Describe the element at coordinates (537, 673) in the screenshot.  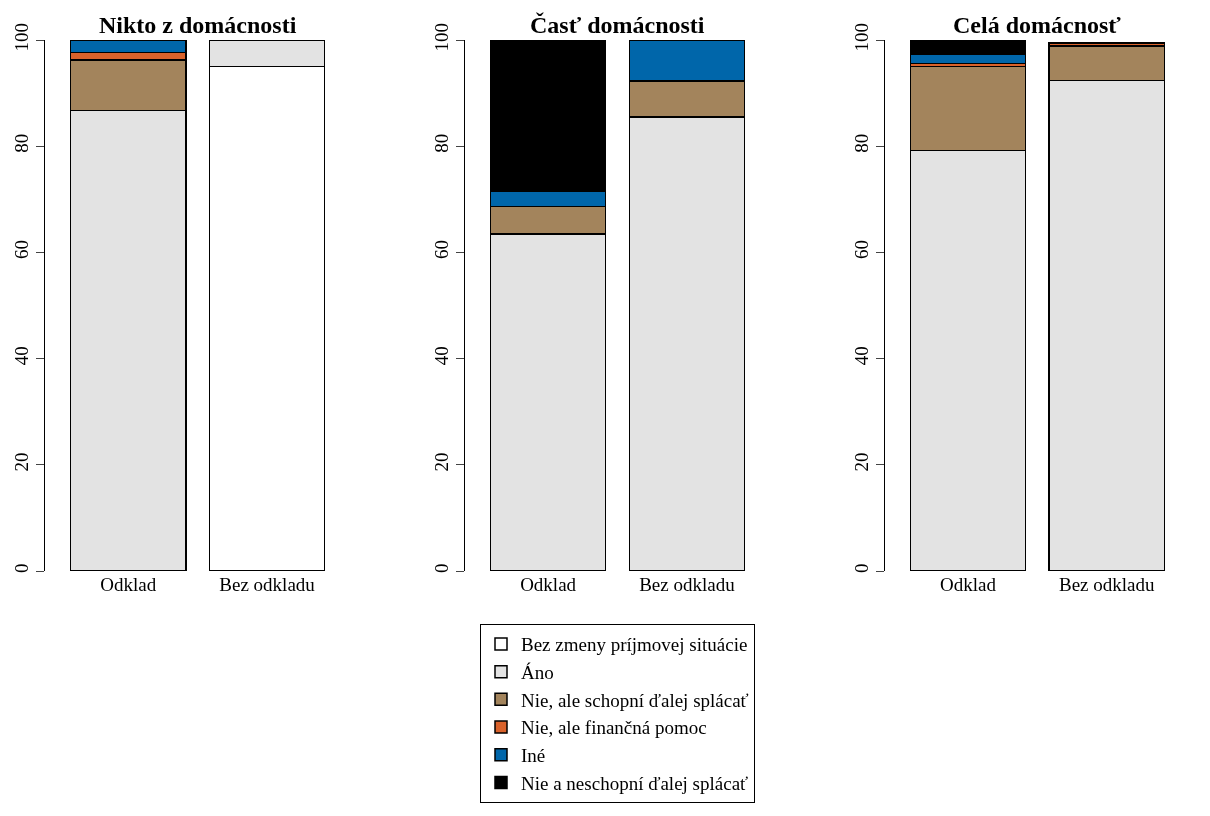
I see `legend-label: Áno` at that location.